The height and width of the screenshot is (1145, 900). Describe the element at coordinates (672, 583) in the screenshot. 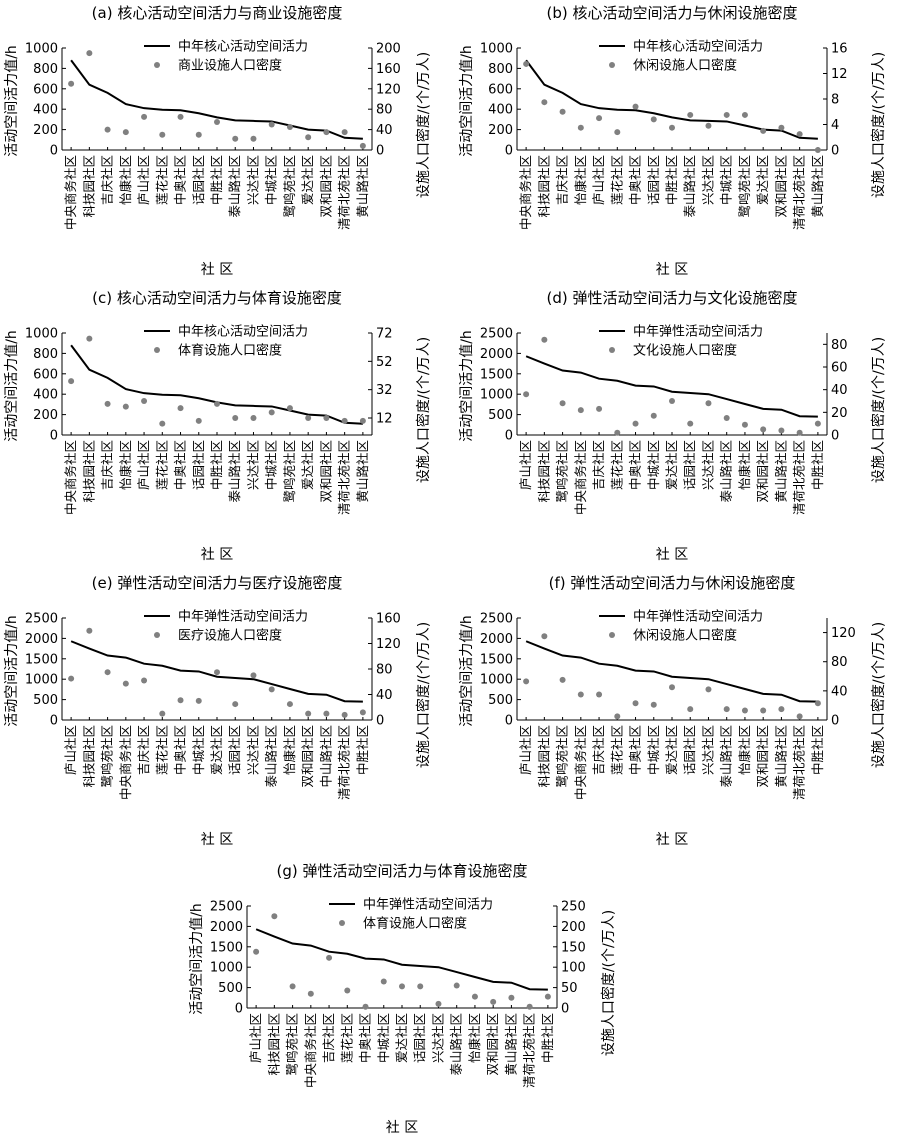

I see `chart-title: (f) 弹性活动空间活力与休闲设施密度` at that location.